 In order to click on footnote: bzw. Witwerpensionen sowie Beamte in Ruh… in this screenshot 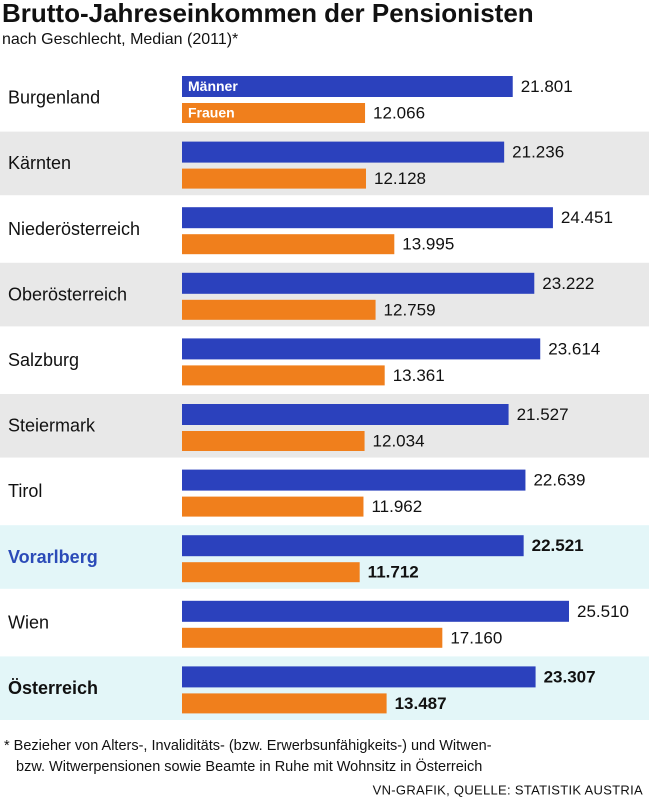, I will do `click(249, 766)`.